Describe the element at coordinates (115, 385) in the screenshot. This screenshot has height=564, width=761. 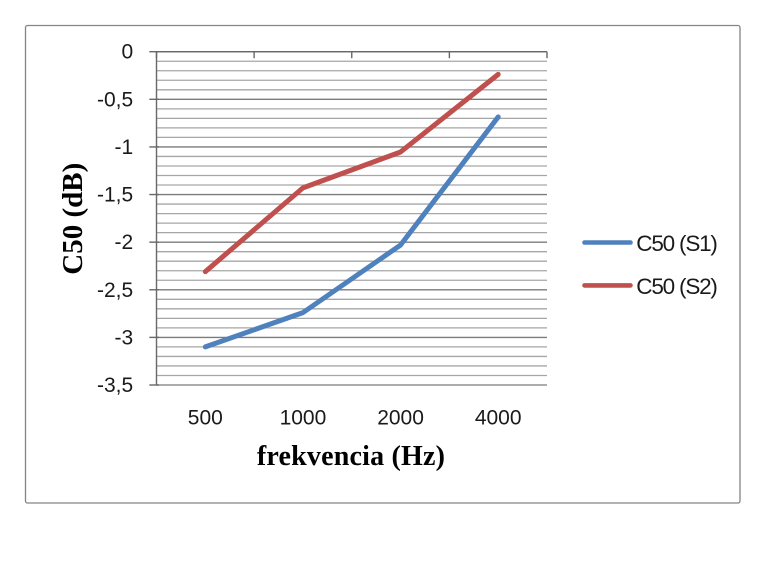
I see `svg-text: -3,5` at that location.